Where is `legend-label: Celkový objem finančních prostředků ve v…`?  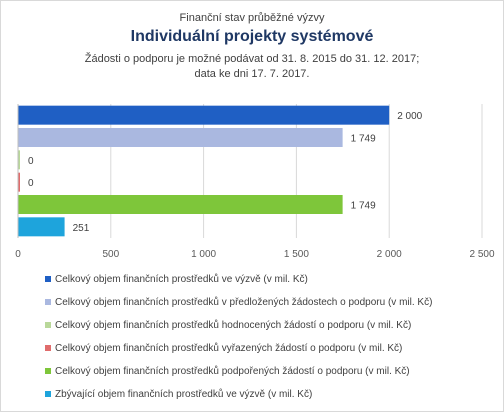
legend-label: Celkový objem finančních prostředků ve v… is located at coordinates (181, 279).